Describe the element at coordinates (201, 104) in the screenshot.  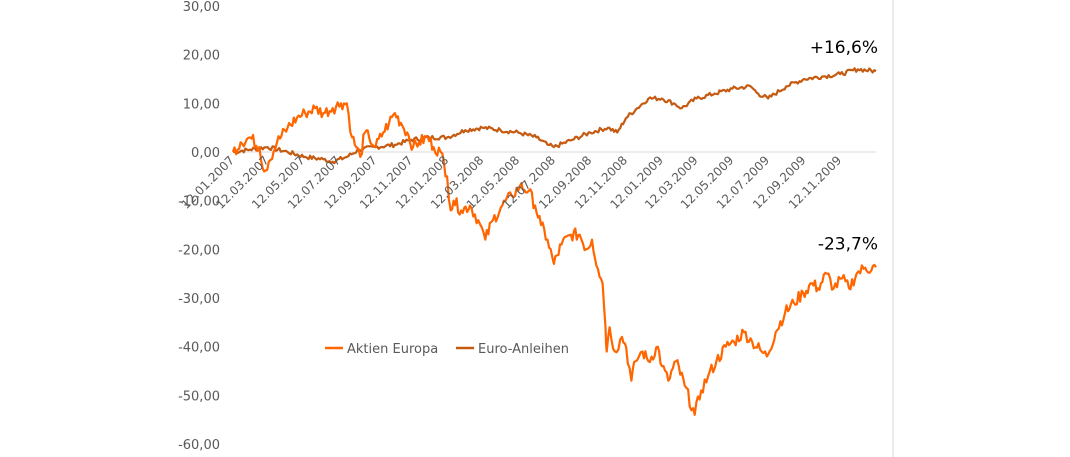
I see `y-tick-label: 10,00` at that location.